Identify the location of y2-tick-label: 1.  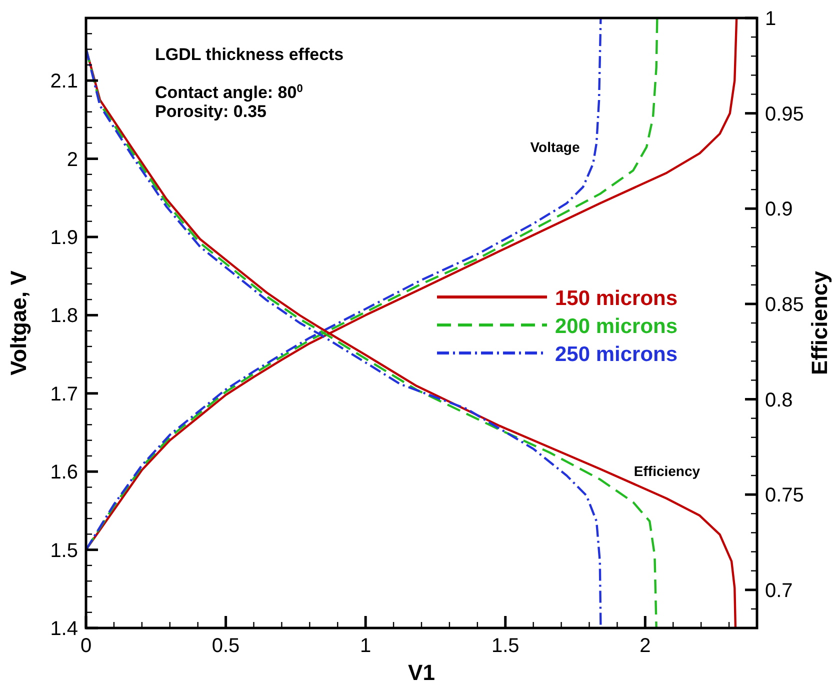
(770, 19).